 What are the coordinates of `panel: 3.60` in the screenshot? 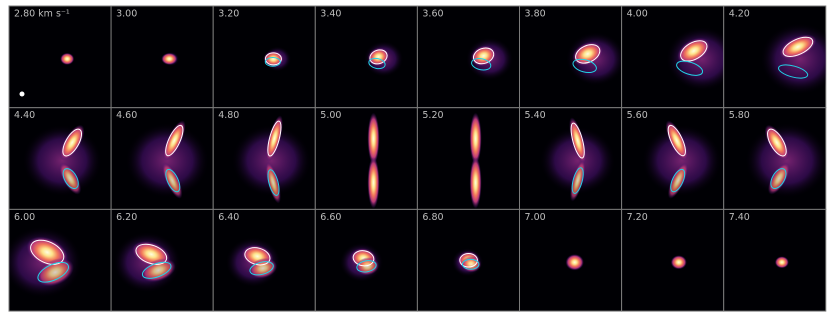 It's located at (468, 57).